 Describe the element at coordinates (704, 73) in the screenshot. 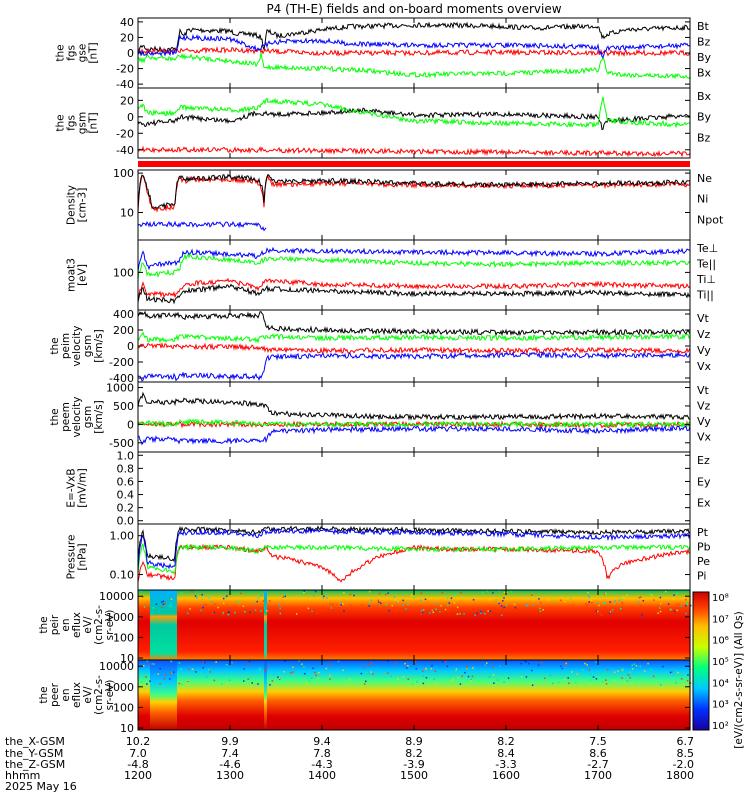

I see `legend-entry: Bx` at that location.